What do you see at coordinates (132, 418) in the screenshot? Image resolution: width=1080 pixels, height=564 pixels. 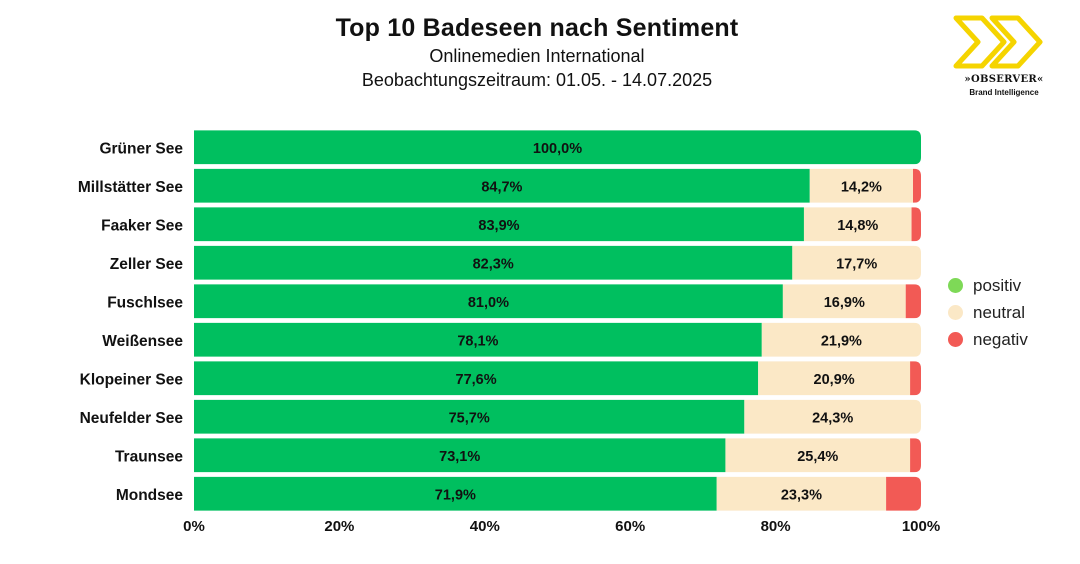 I see `category-label: Neufelder See` at bounding box center [132, 418].